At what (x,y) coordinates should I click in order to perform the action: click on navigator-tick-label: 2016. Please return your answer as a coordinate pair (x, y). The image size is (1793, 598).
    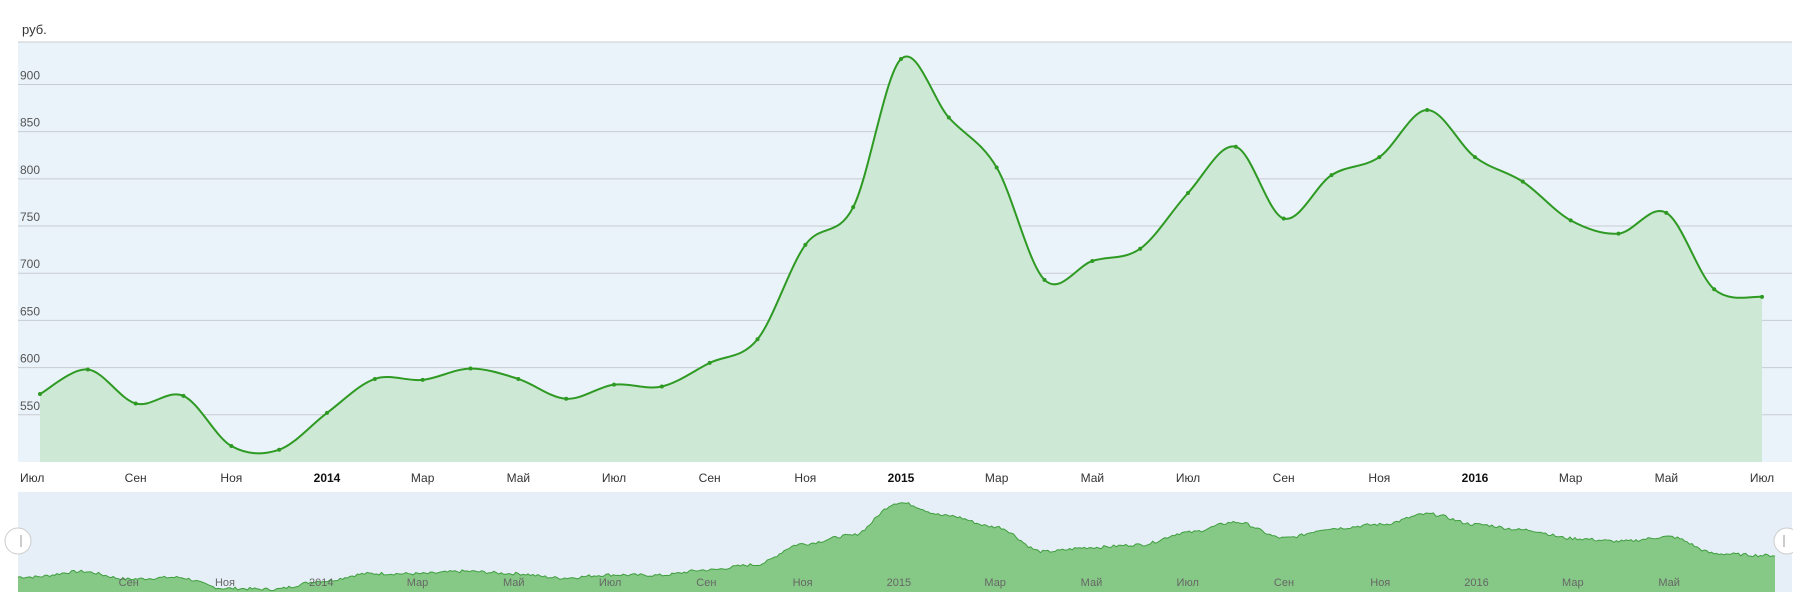
    Looking at the image, I should click on (1476, 583).